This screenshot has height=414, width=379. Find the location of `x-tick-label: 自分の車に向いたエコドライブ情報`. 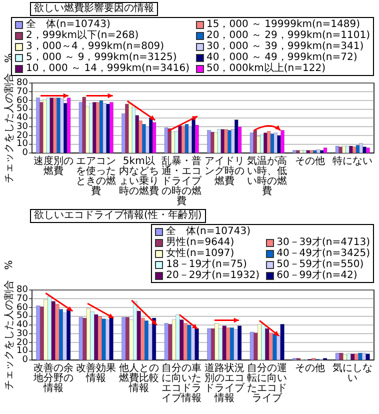

x-tick-label: 自分の車に向いたエコドライブ情報 is located at coordinates (181, 383).